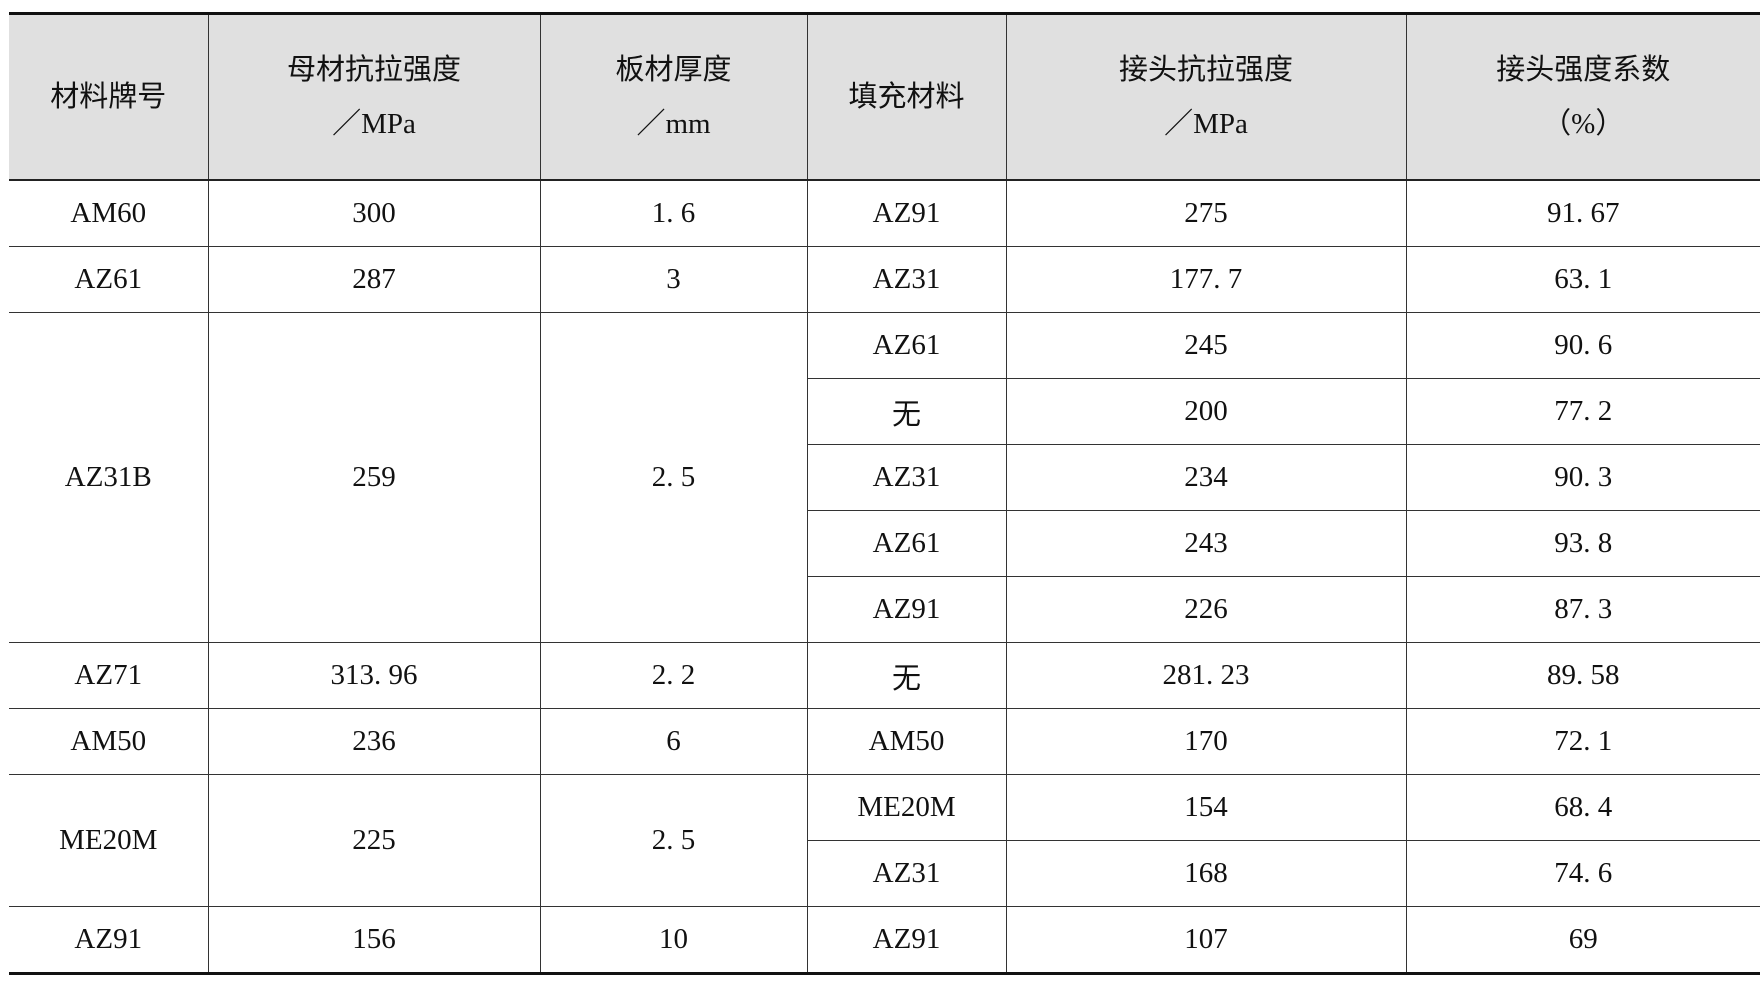  What do you see at coordinates (1582, 477) in the screenshot?
I see `joint-coefficient-cell: 90. 3` at bounding box center [1582, 477].